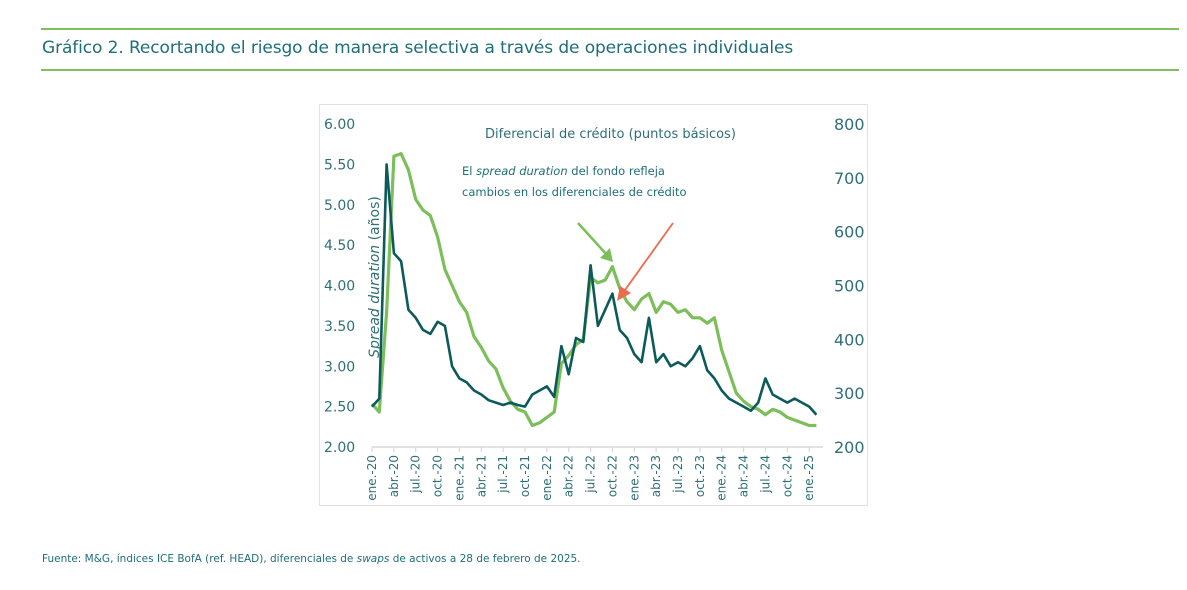 Image resolution: width=1187 pixels, height=590 pixels. I want to click on x-tick-label: ene.-24, so click(722, 478).